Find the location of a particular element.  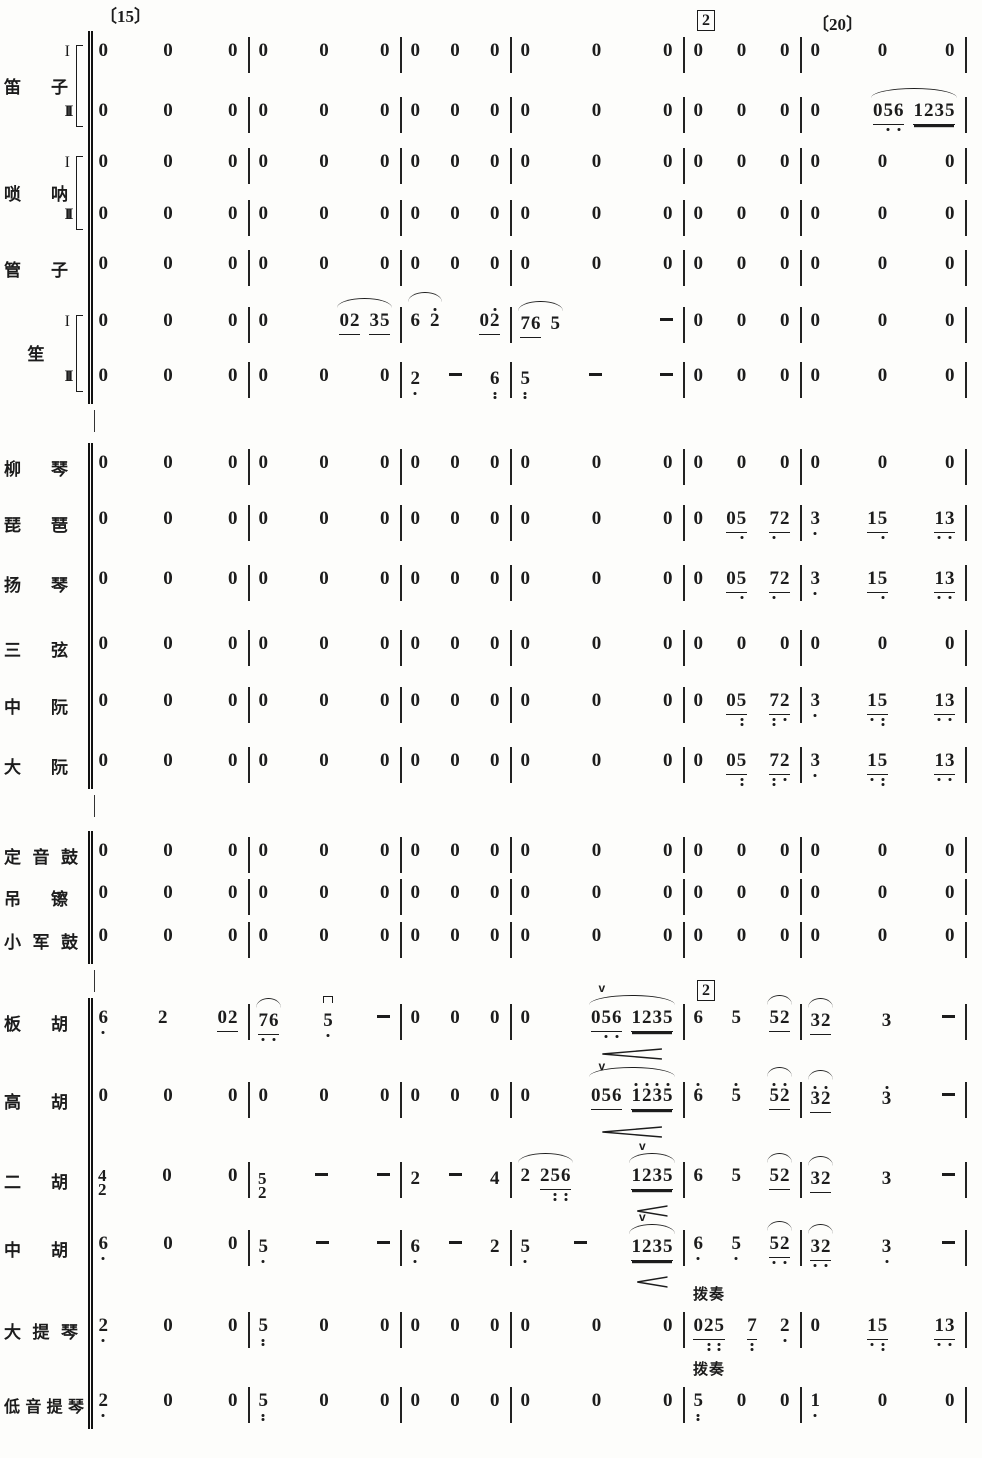

label-char: 定 is located at coordinates (12, 857).